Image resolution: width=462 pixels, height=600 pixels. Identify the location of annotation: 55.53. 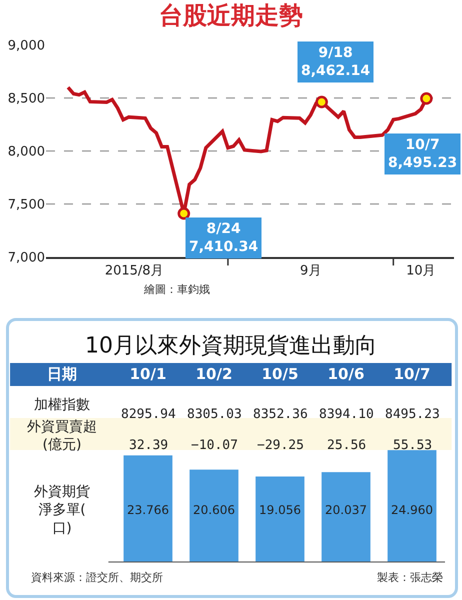
(412, 445).